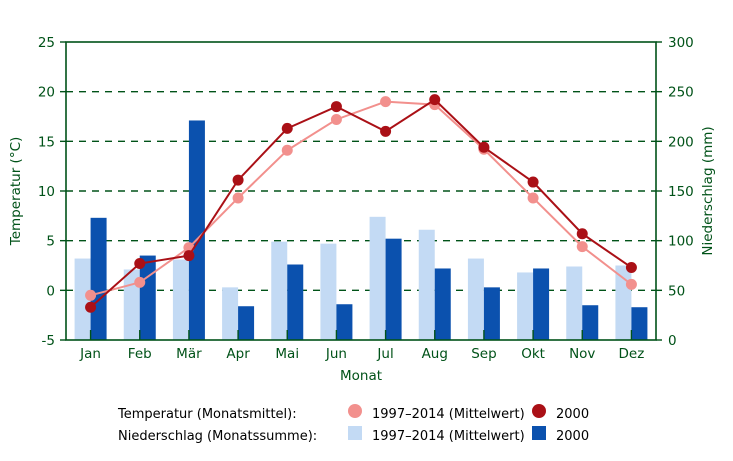  Describe the element at coordinates (287, 354) in the screenshot. I see `month-label: Mai` at that location.